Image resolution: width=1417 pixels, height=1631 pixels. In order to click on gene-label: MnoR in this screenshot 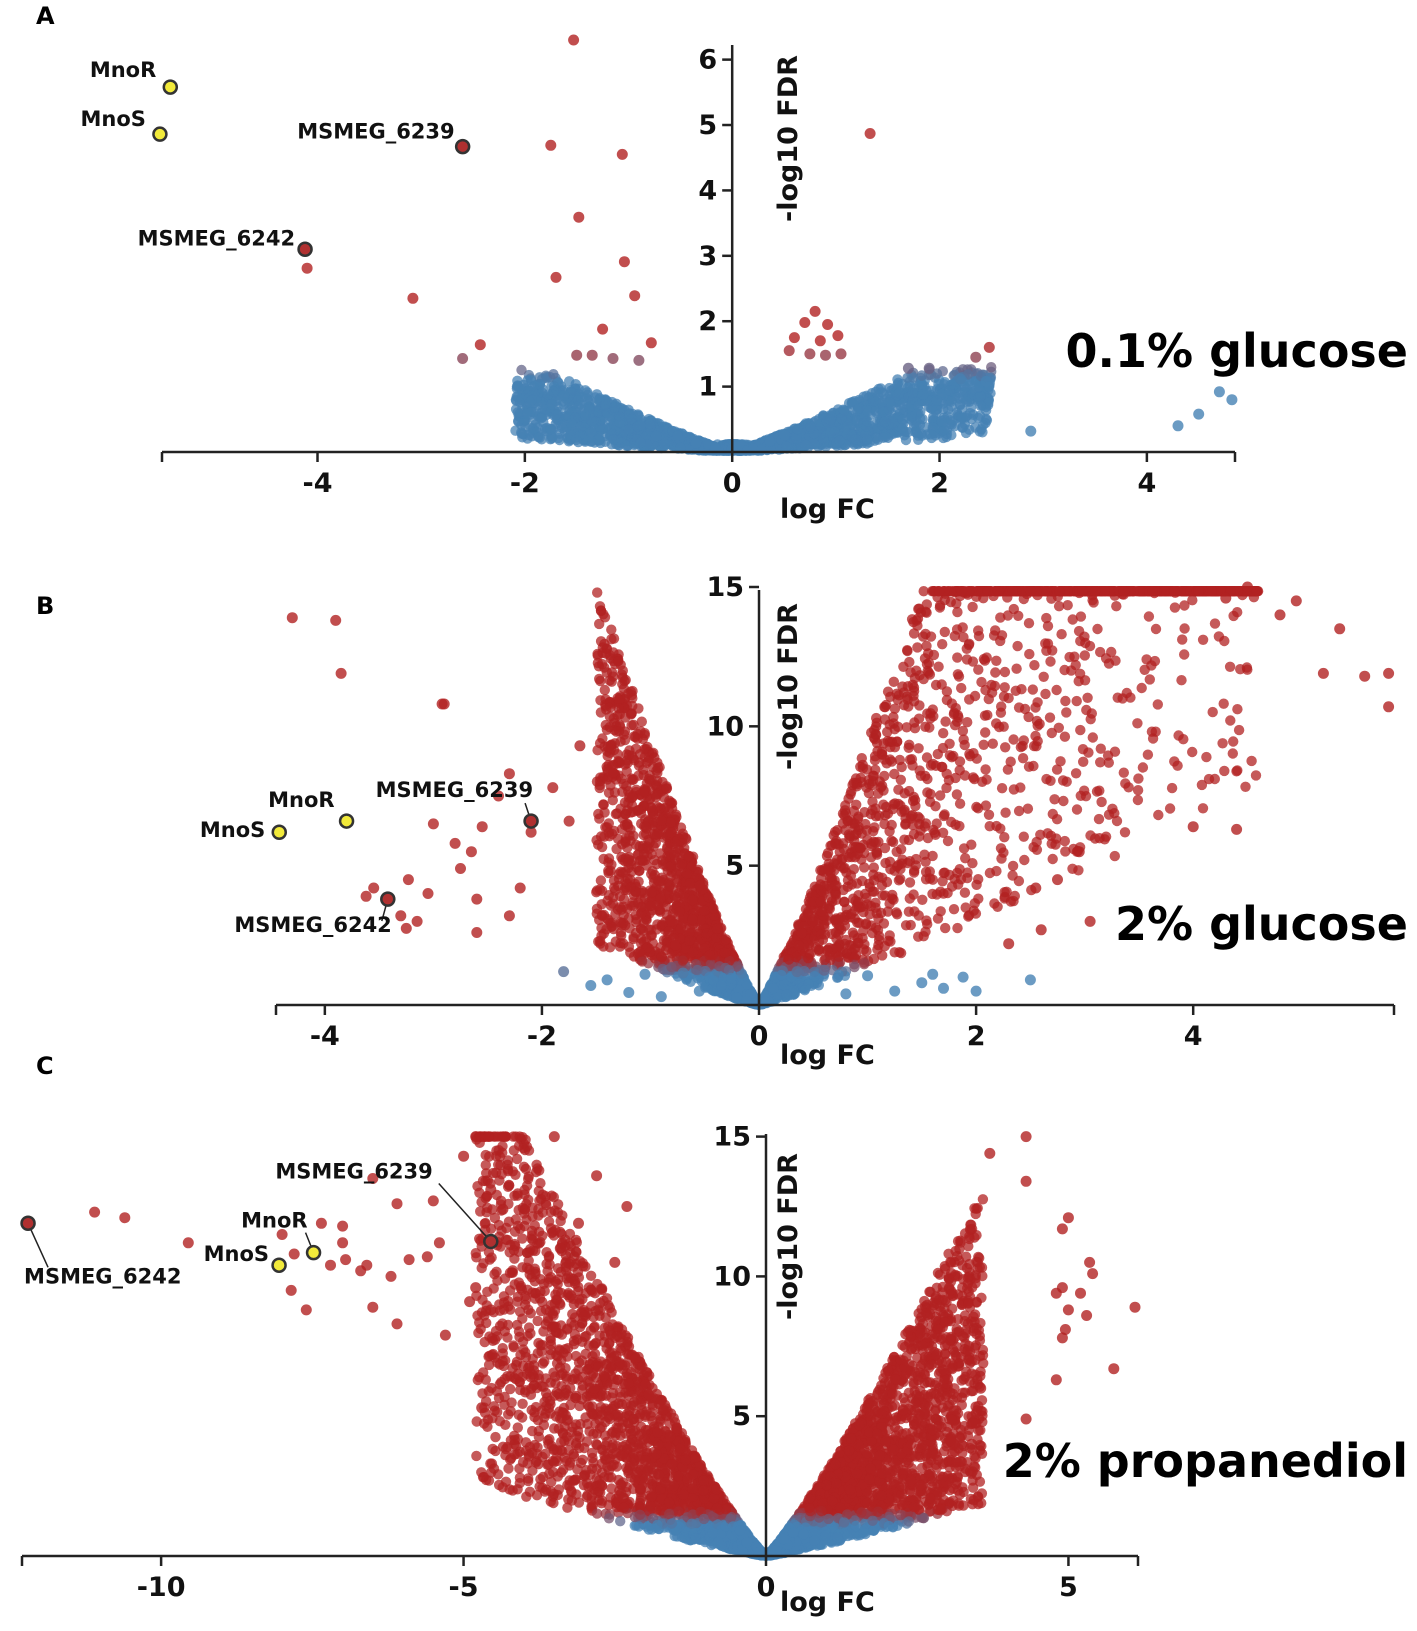, I will do `click(123, 70)`.